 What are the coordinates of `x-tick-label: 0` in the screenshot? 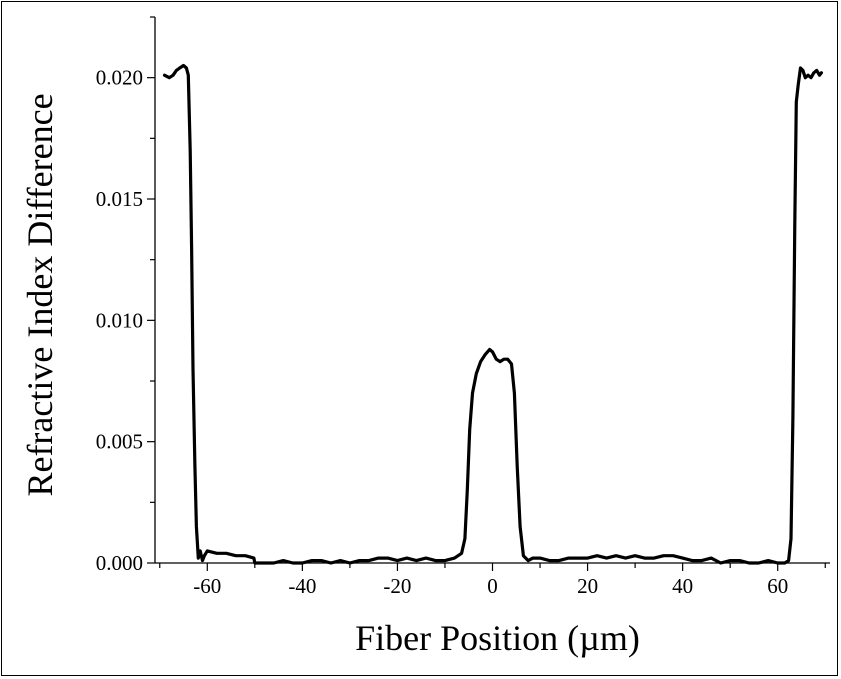 It's located at (492, 586).